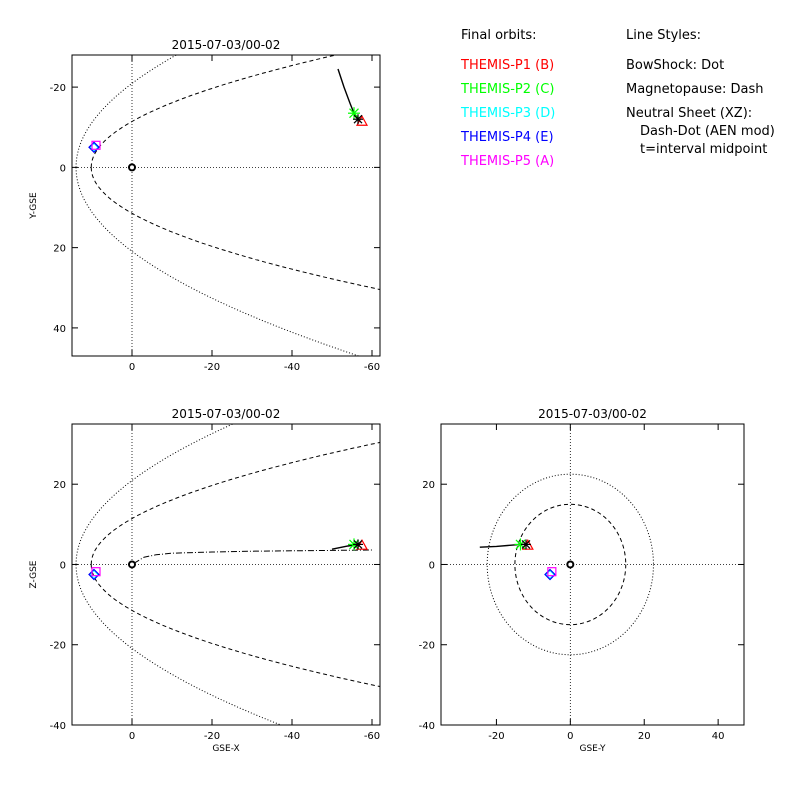  Describe the element at coordinates (432, 565) in the screenshot. I see `y-tick-label-yz: 0` at that location.